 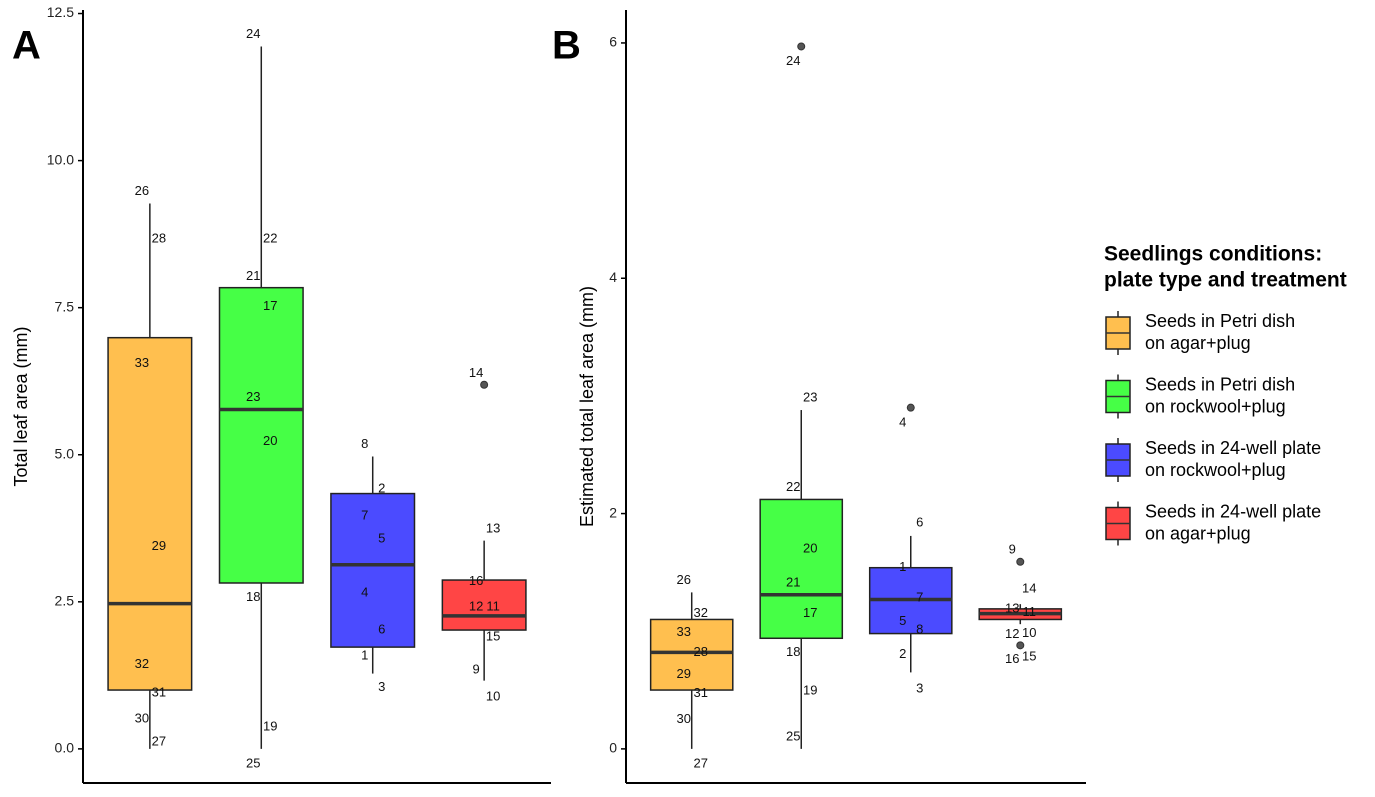 I want to click on legend-title: Seedlings conditions:, so click(x=1213, y=254).